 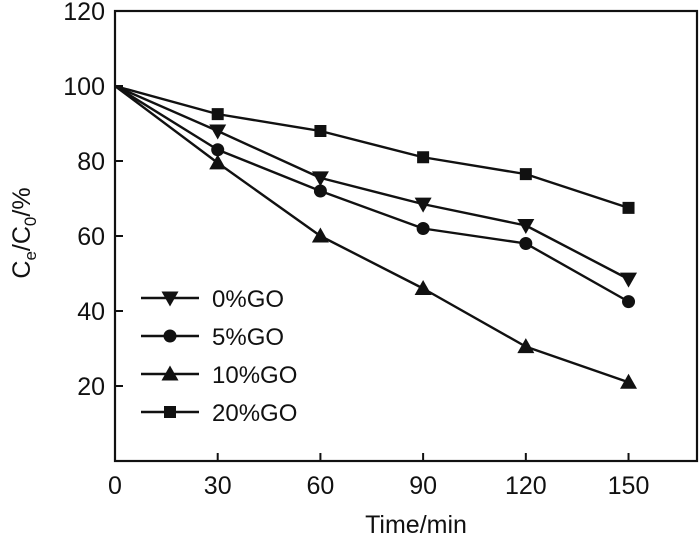 I want to click on legend-label: 0%GO, so click(x=248, y=299).